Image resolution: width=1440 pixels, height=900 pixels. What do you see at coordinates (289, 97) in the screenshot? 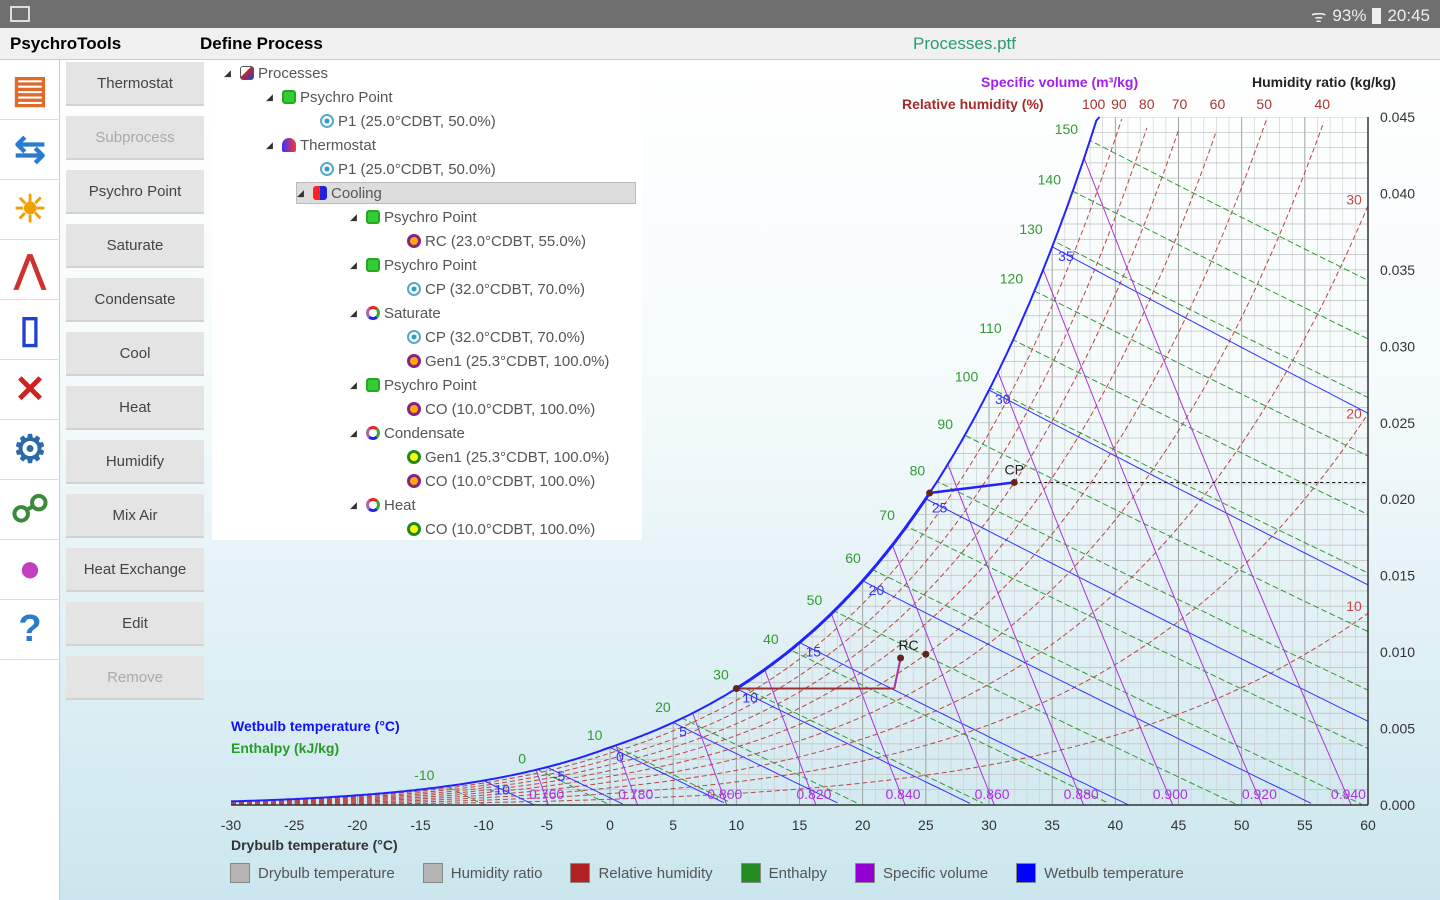
I see `square-icon` at bounding box center [289, 97].